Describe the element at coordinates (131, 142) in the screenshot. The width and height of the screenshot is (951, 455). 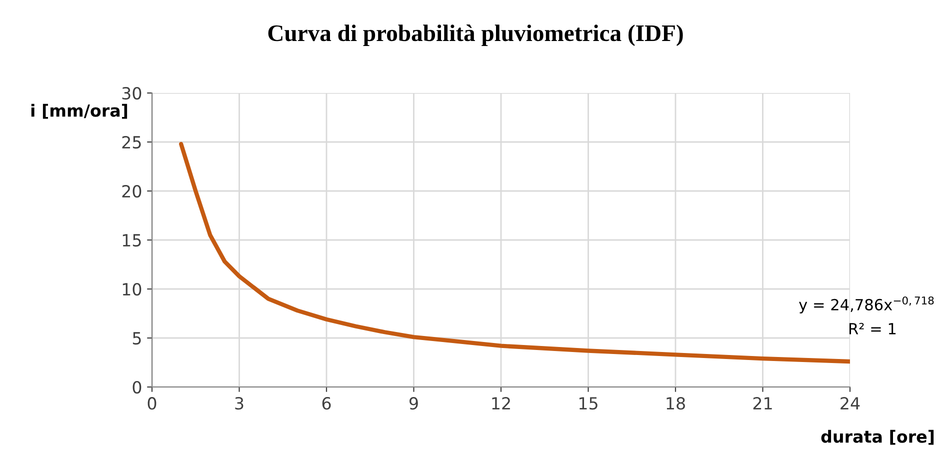
I see `y-tick-label: 25` at that location.